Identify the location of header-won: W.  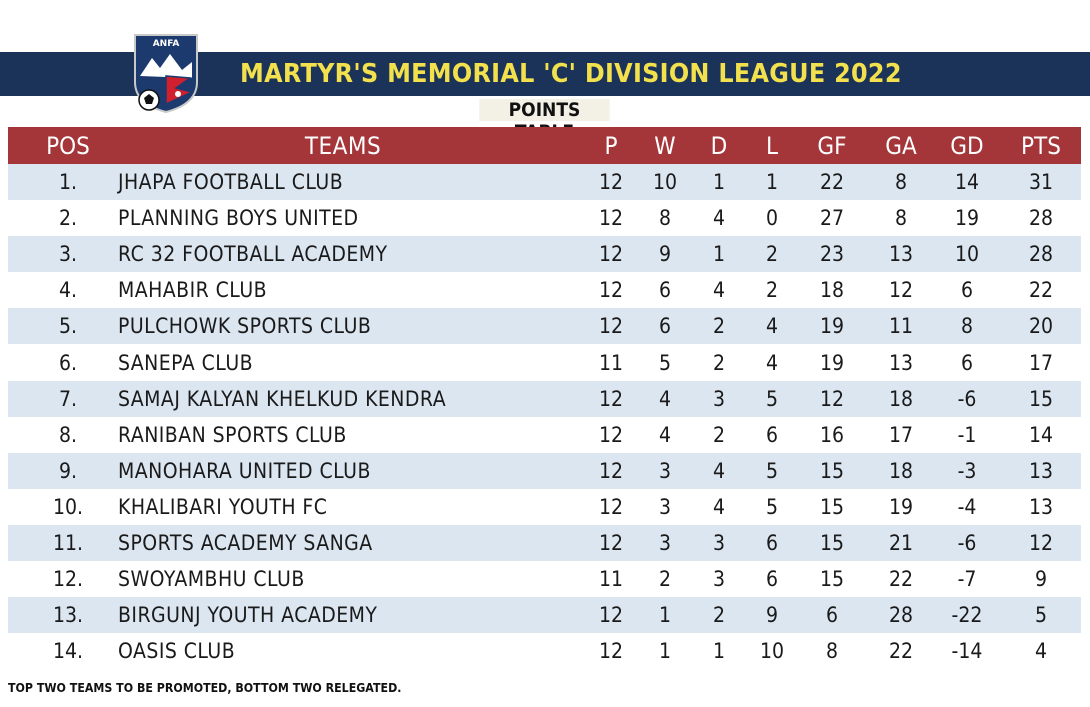
(665, 145).